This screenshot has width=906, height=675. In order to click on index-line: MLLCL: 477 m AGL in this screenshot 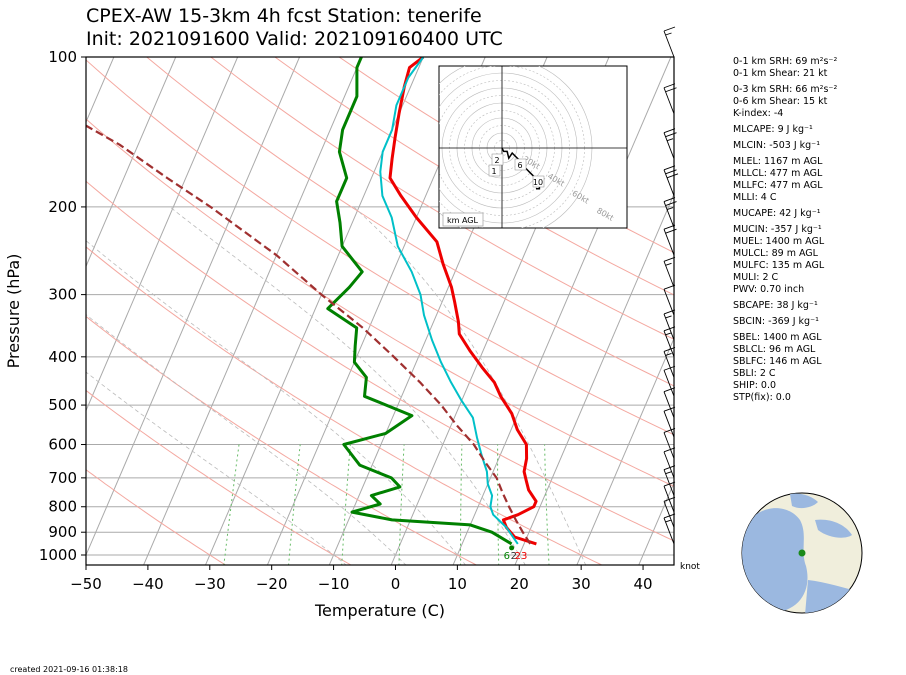, I will do `click(778, 173)`.